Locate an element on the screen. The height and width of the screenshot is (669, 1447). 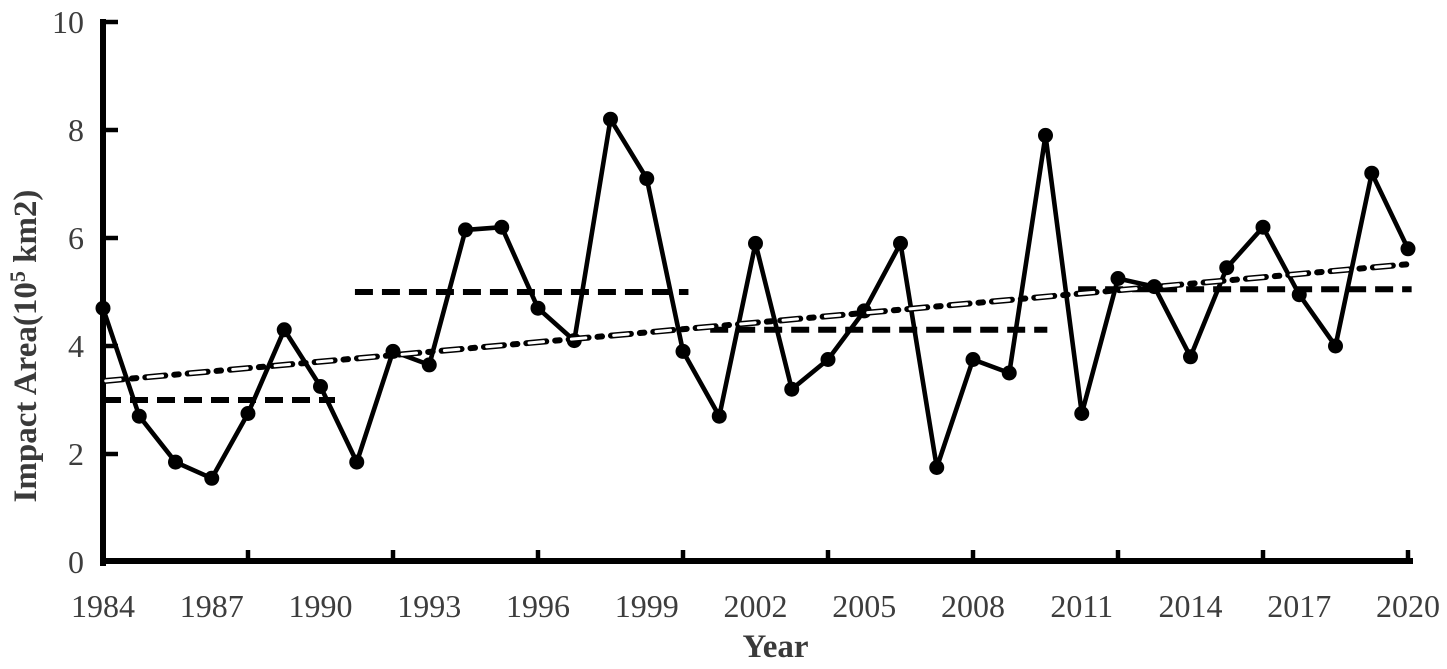
x-tick-label: 1996 is located at coordinates (538, 606).